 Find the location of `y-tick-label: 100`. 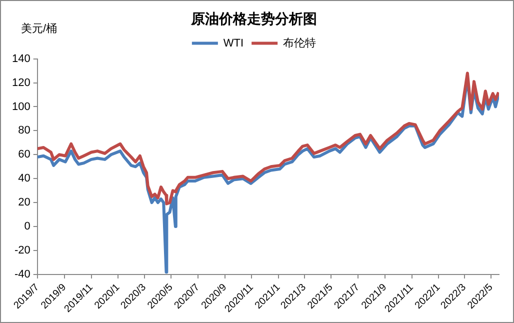

y-tick-label: 100 is located at coordinates (21, 106).